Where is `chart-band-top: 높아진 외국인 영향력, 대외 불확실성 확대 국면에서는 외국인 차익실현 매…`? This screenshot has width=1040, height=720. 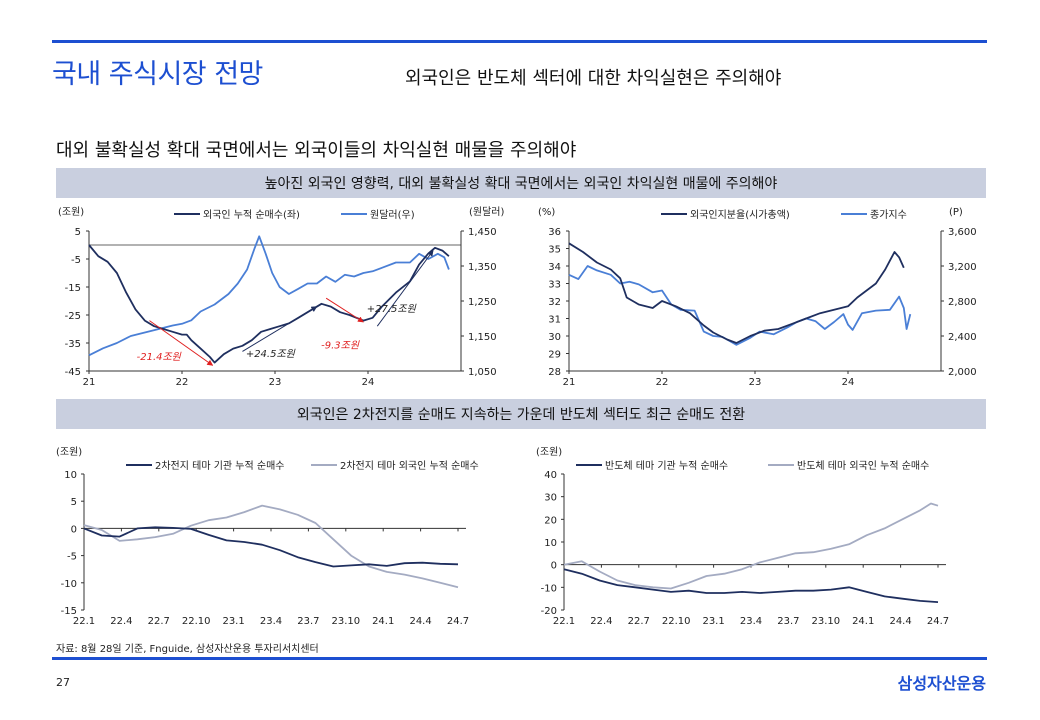
chart-band-top: 높아진 외국인 영향력, 대외 불확실성 확대 국면에서는 외국인 차익실현 매… is located at coordinates (521, 183).